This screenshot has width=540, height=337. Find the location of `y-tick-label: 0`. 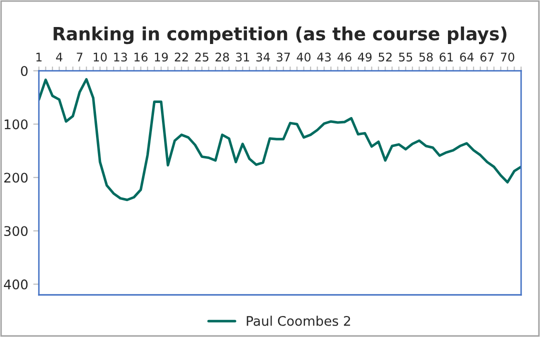

y-tick-label: 0 is located at coordinates (24, 71).